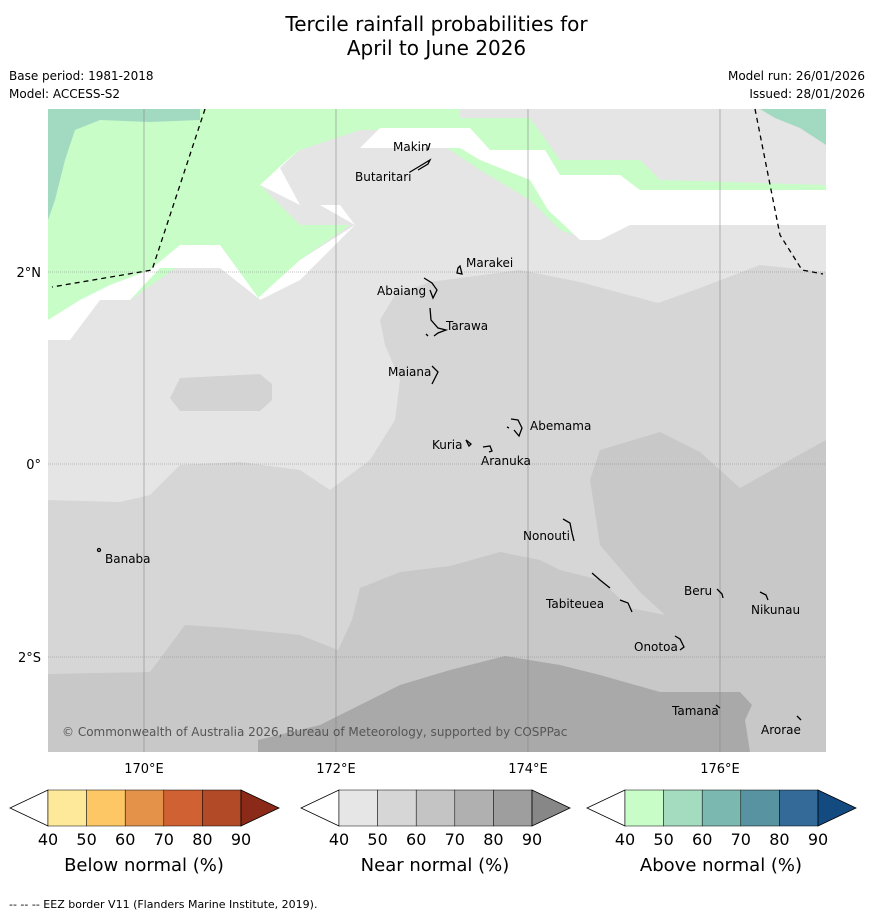 The height and width of the screenshot is (919, 873). What do you see at coordinates (679, 643) in the screenshot?
I see `island-onotoa` at bounding box center [679, 643].